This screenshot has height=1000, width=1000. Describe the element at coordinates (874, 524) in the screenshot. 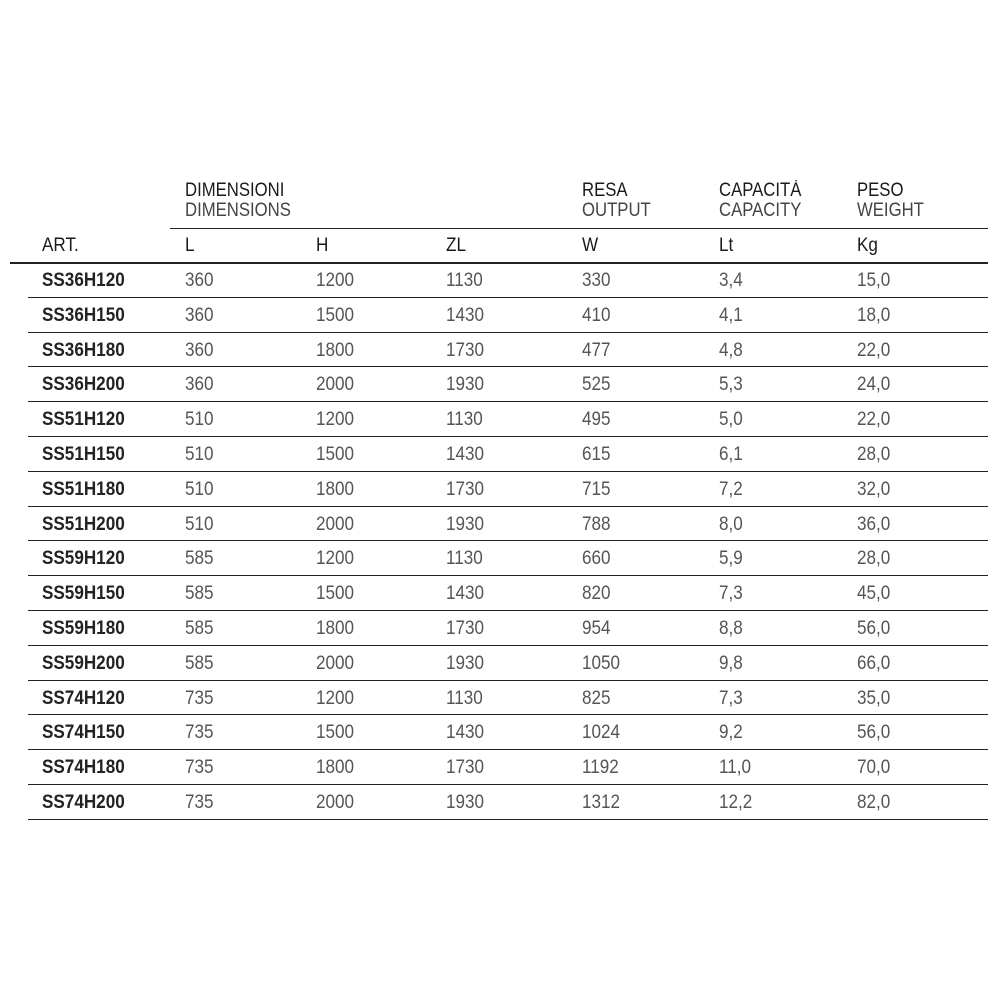

I see `cell-kg: 36,0` at that location.